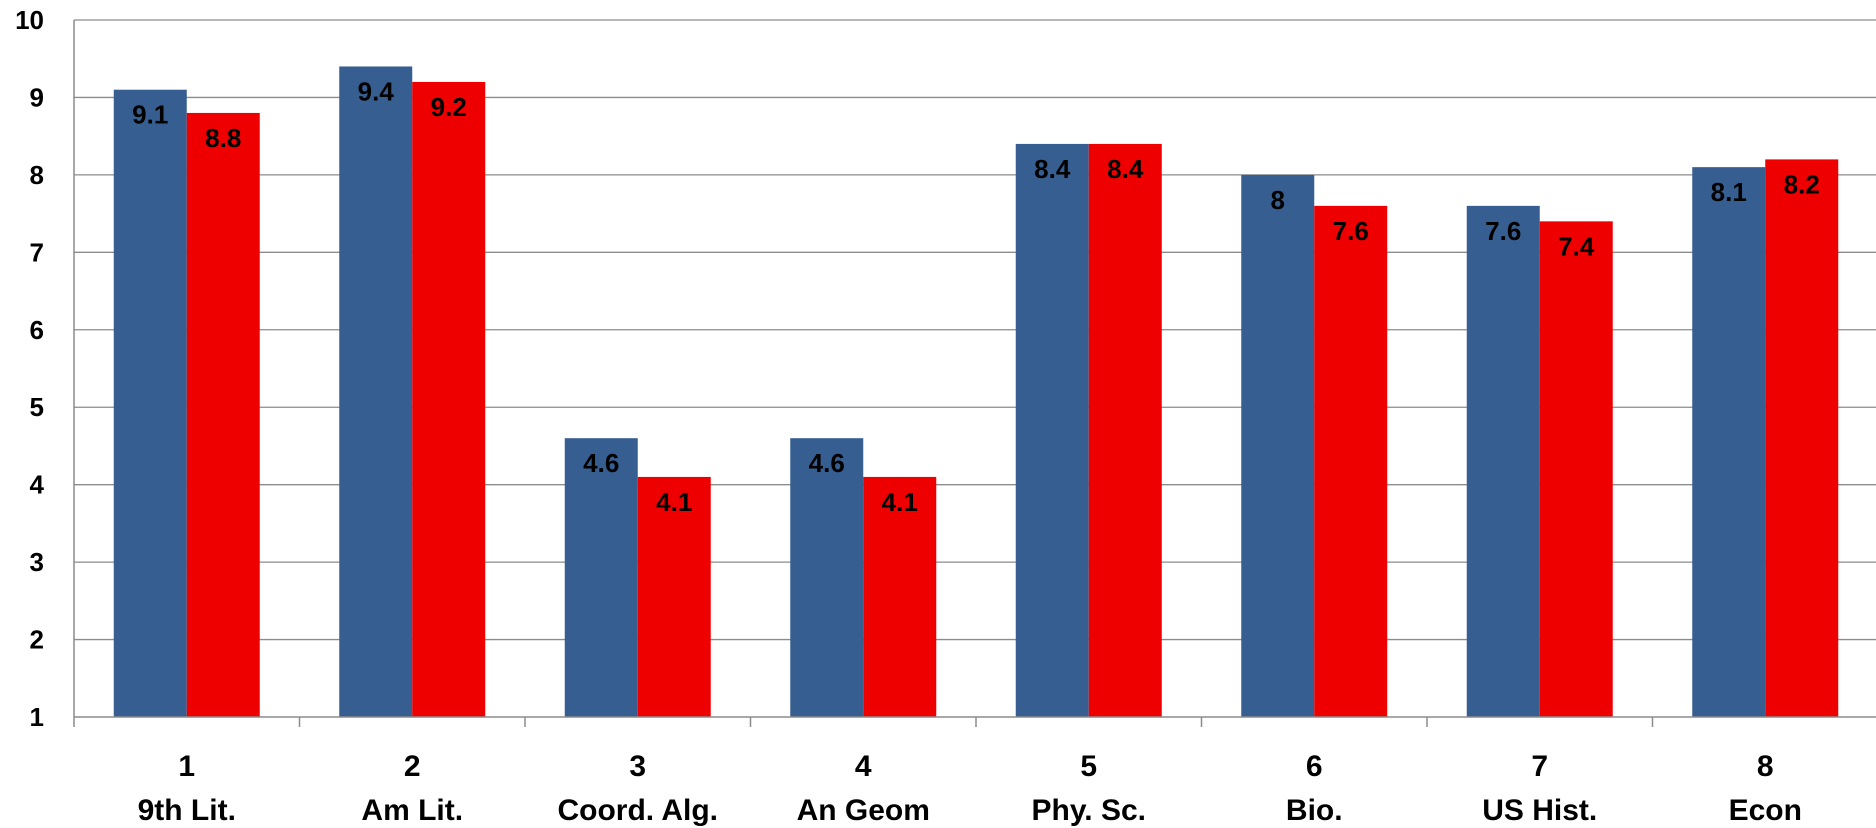  I want to click on y-tick-label: 5, so click(37, 407).